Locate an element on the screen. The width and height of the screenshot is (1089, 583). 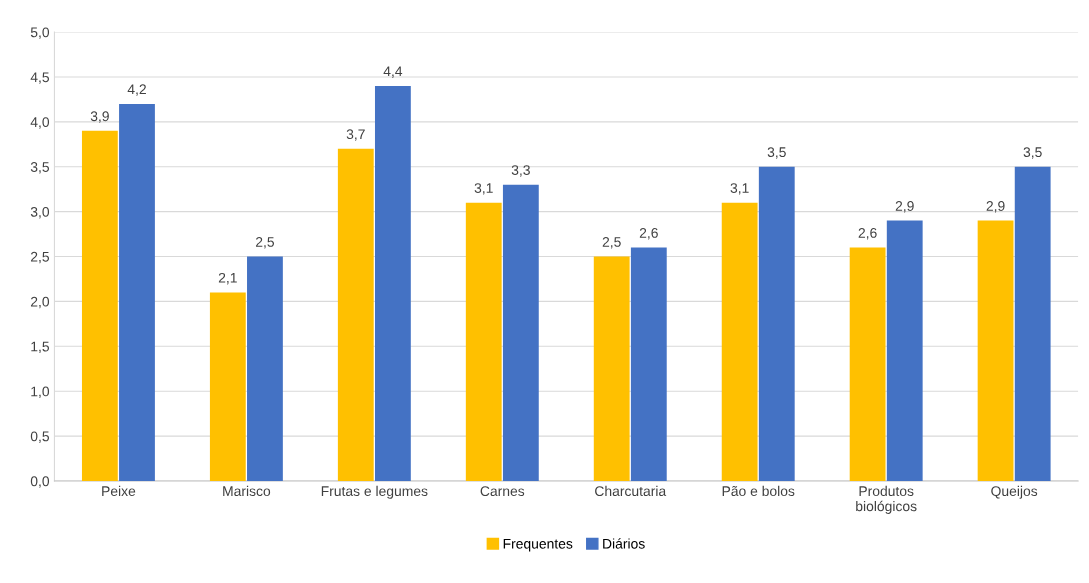
y-tick-label: 3,5 is located at coordinates (40, 168).